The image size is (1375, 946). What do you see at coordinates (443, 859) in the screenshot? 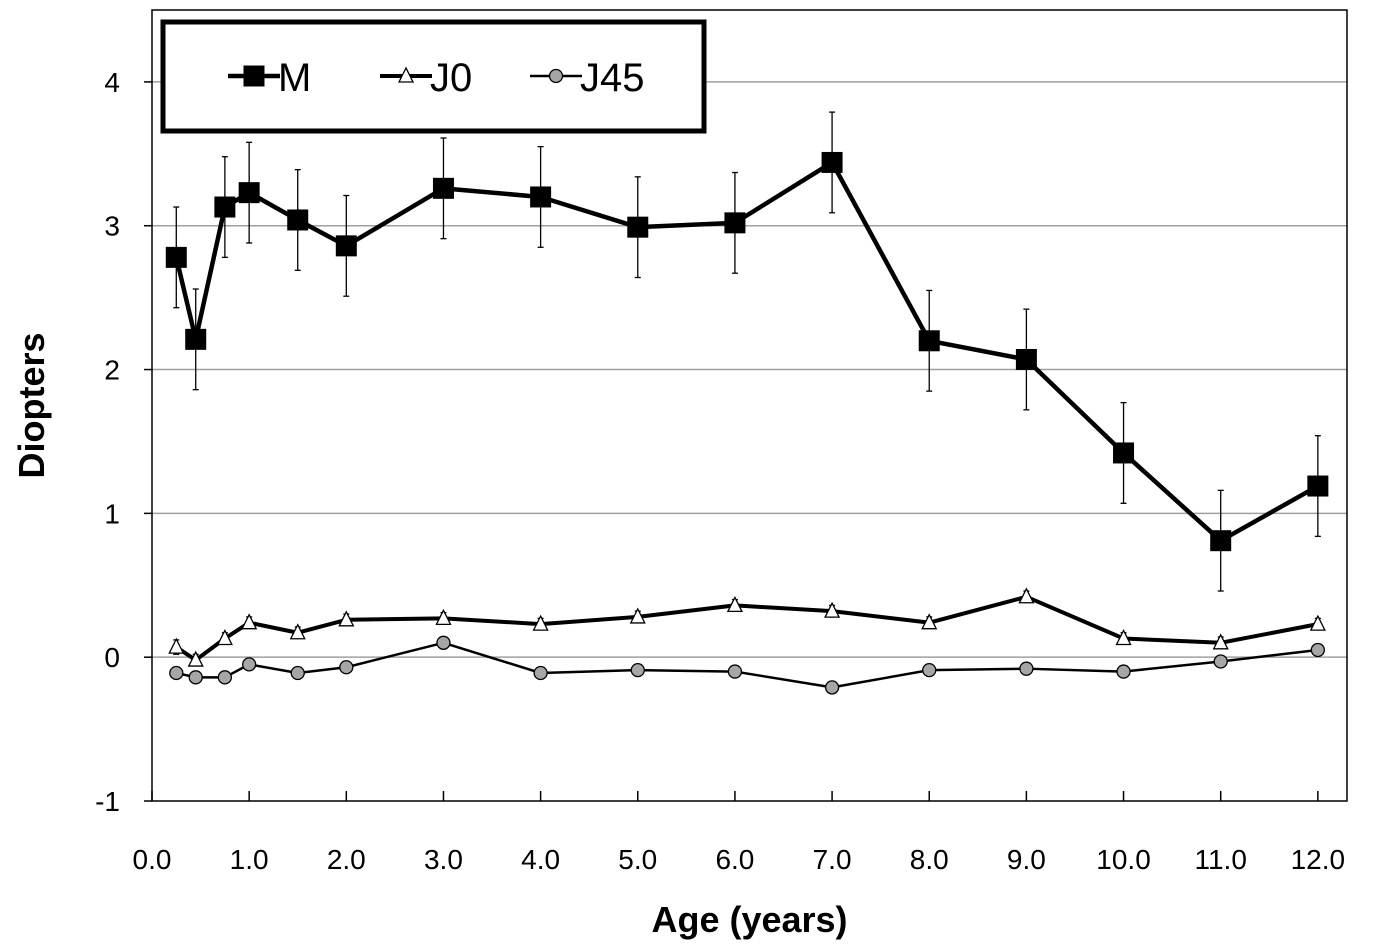
I see `x-tick-label: 3.0` at bounding box center [443, 859].